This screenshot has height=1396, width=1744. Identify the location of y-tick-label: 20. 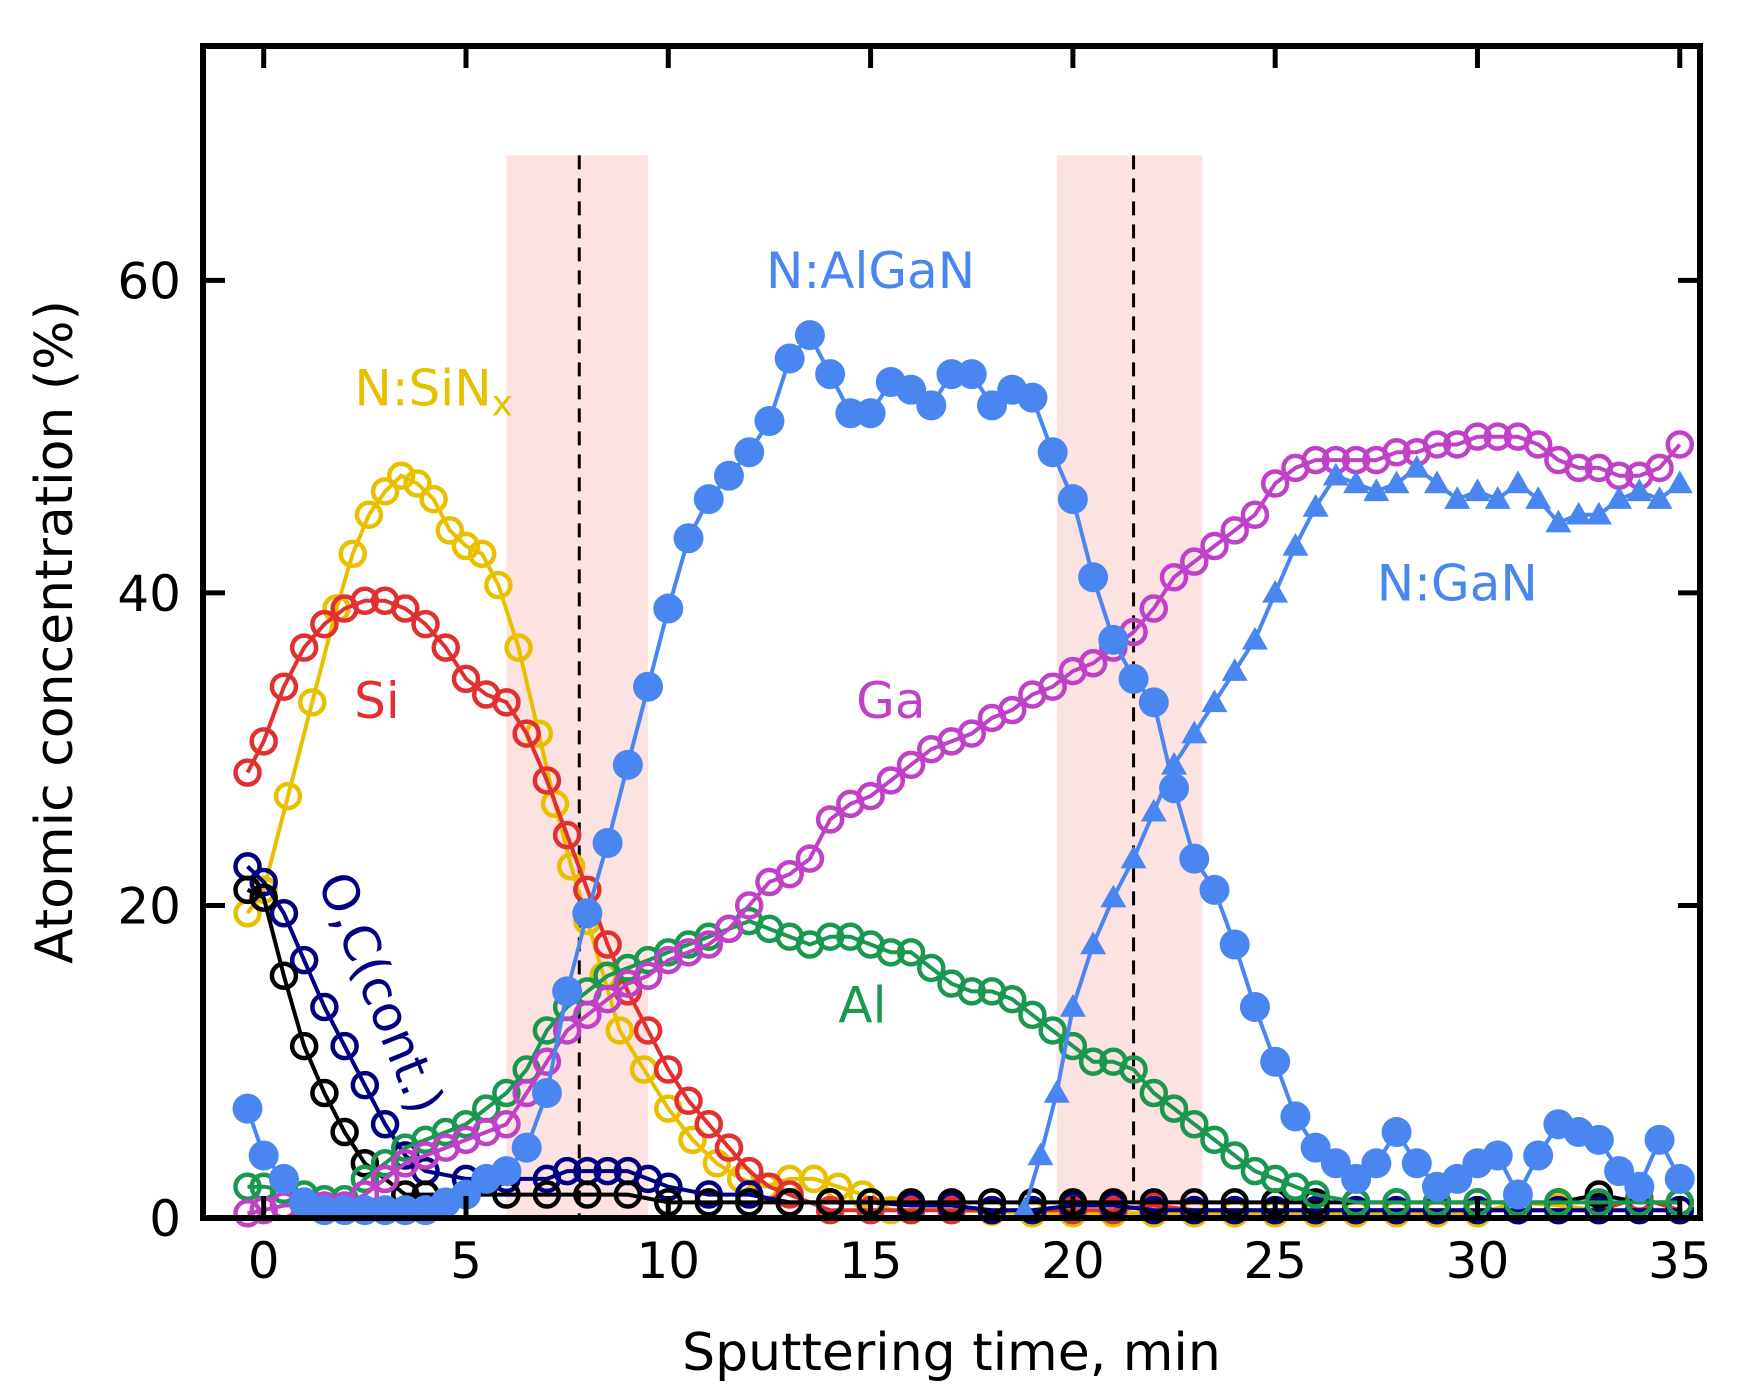
(149, 906).